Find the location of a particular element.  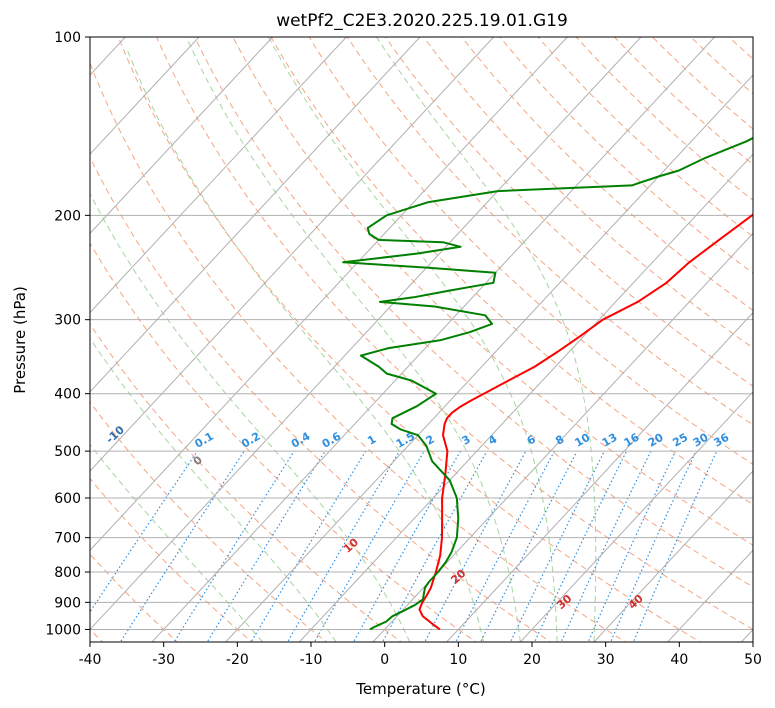

y-tick-label: 600 is located at coordinates (67, 499).